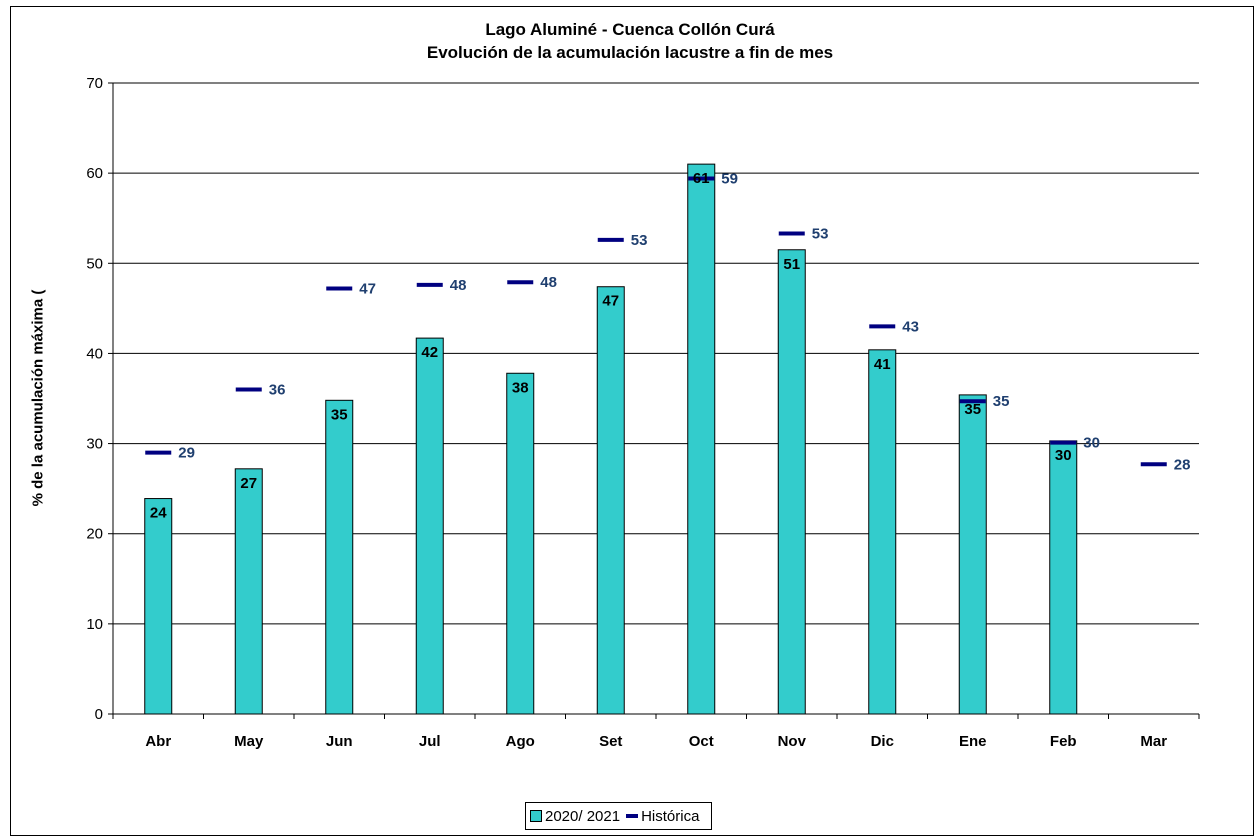 This screenshot has width=1260, height=840. I want to click on historical-value-label: 43, so click(910, 326).